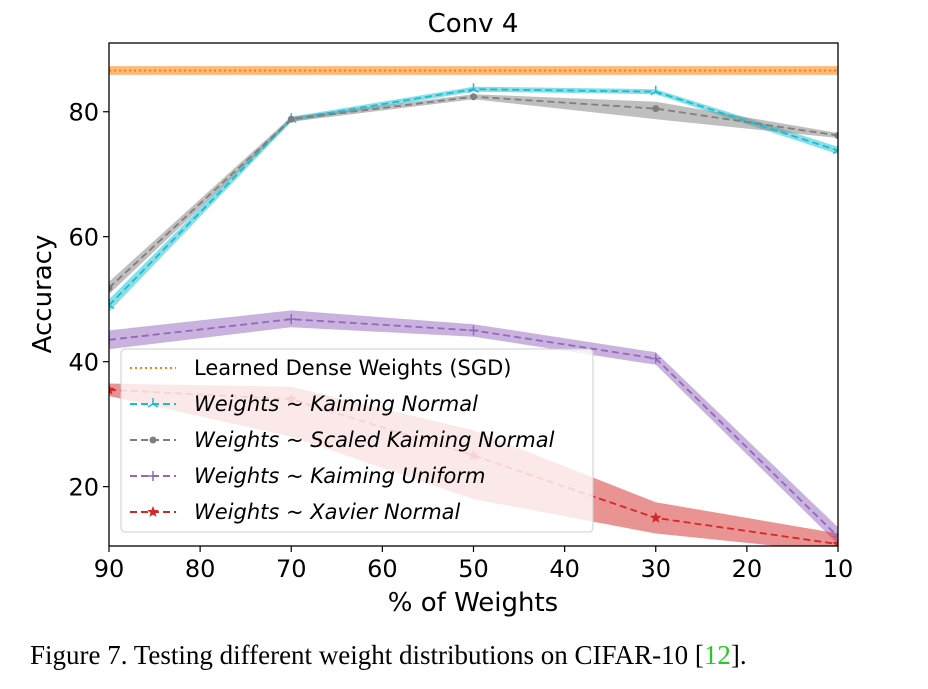 The image size is (928, 689). I want to click on citation-link: 12, so click(717, 655).